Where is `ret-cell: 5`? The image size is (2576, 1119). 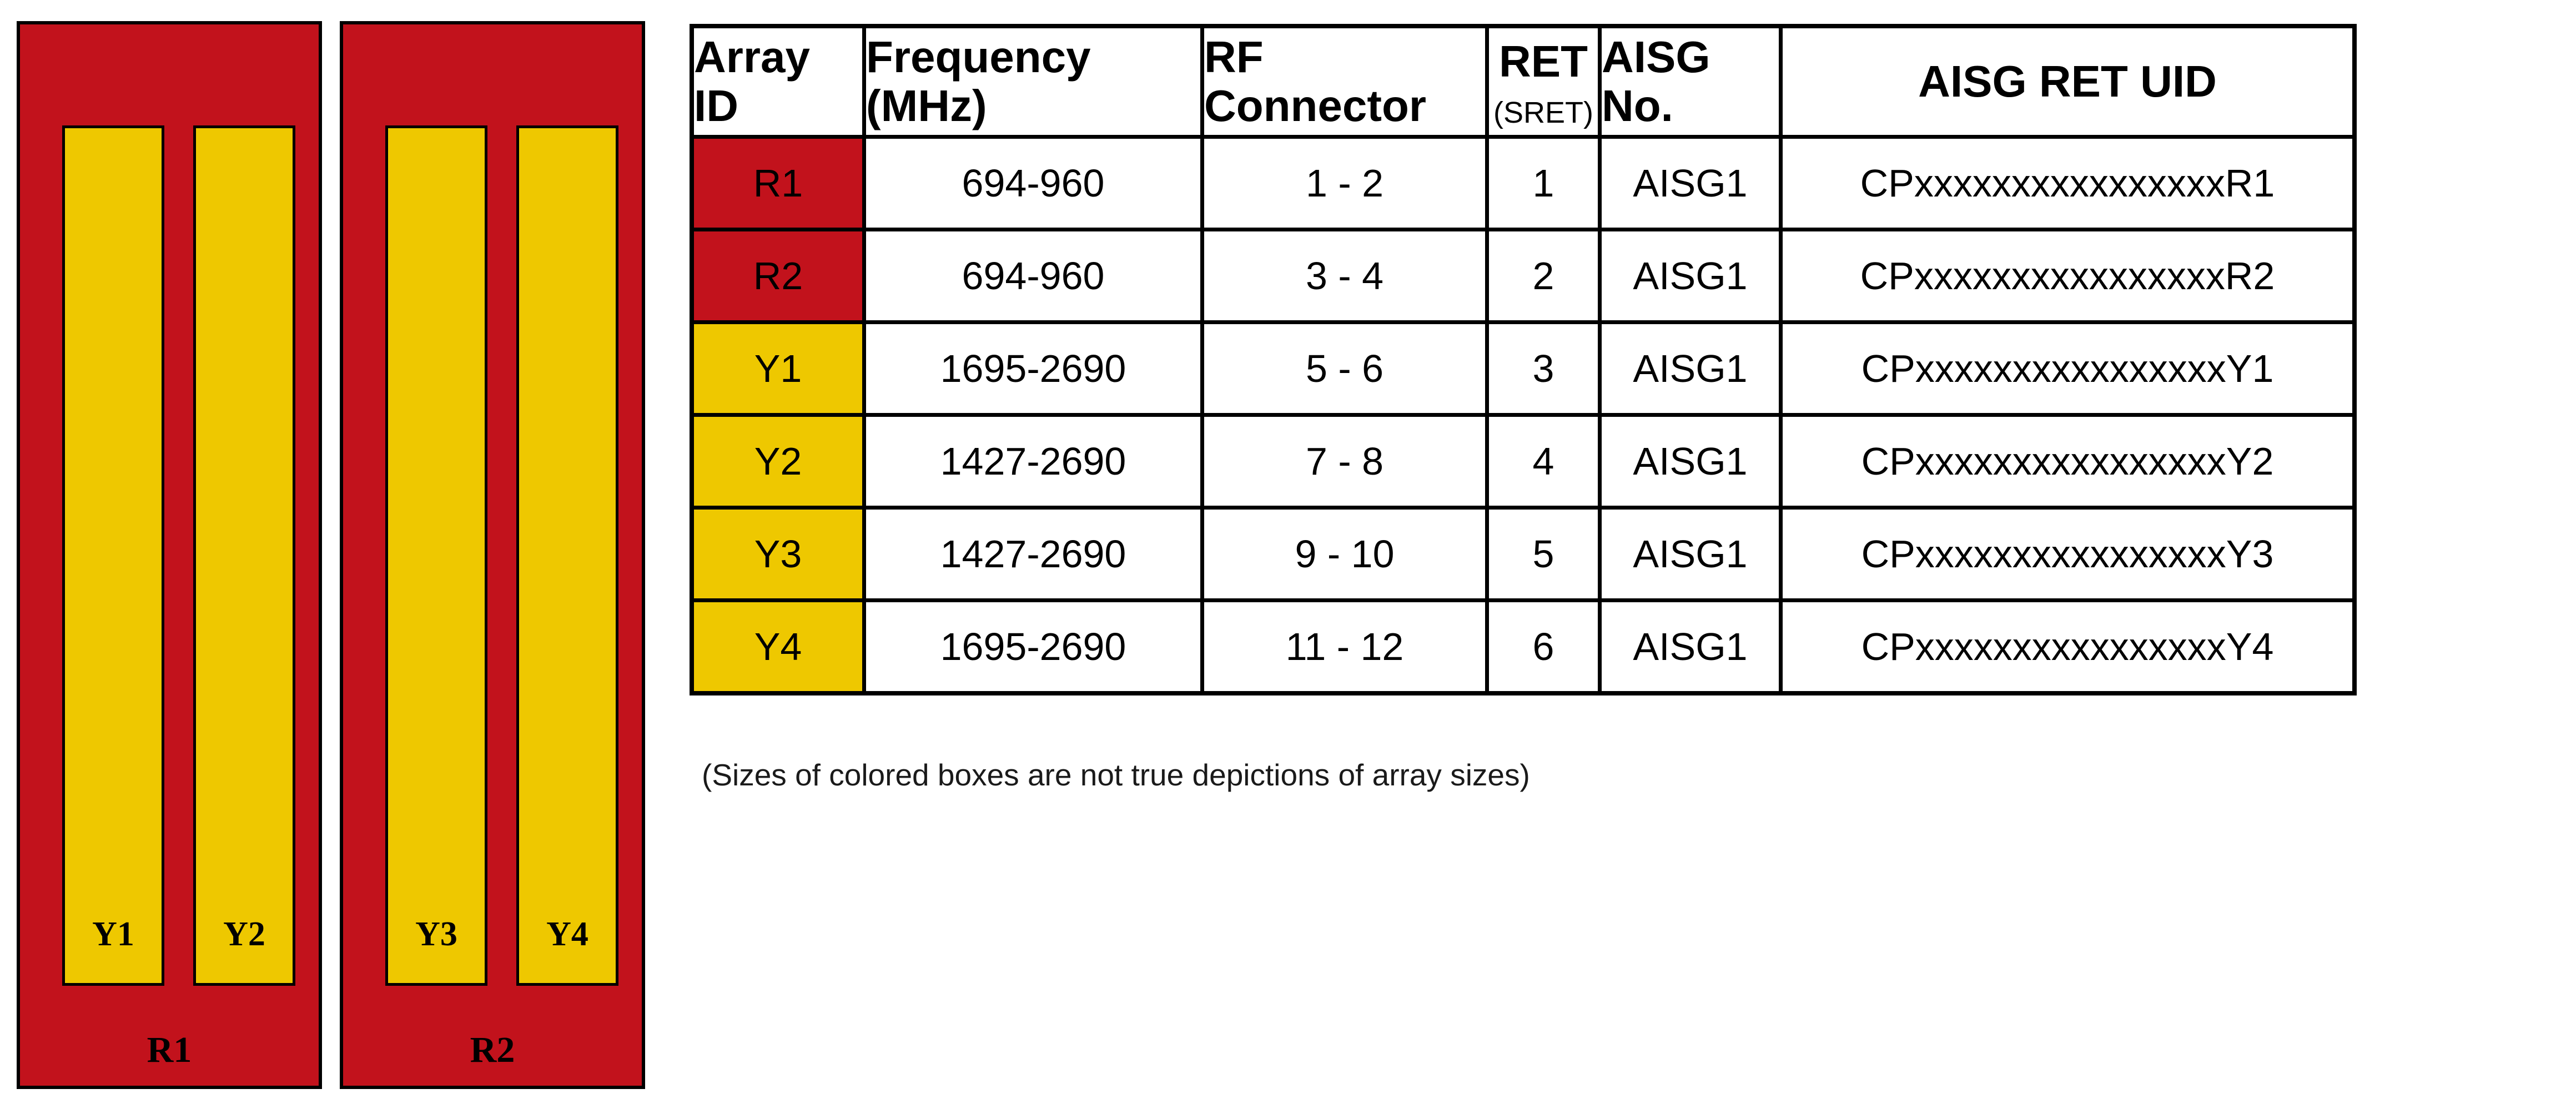 ret-cell: 5 is located at coordinates (1542, 552).